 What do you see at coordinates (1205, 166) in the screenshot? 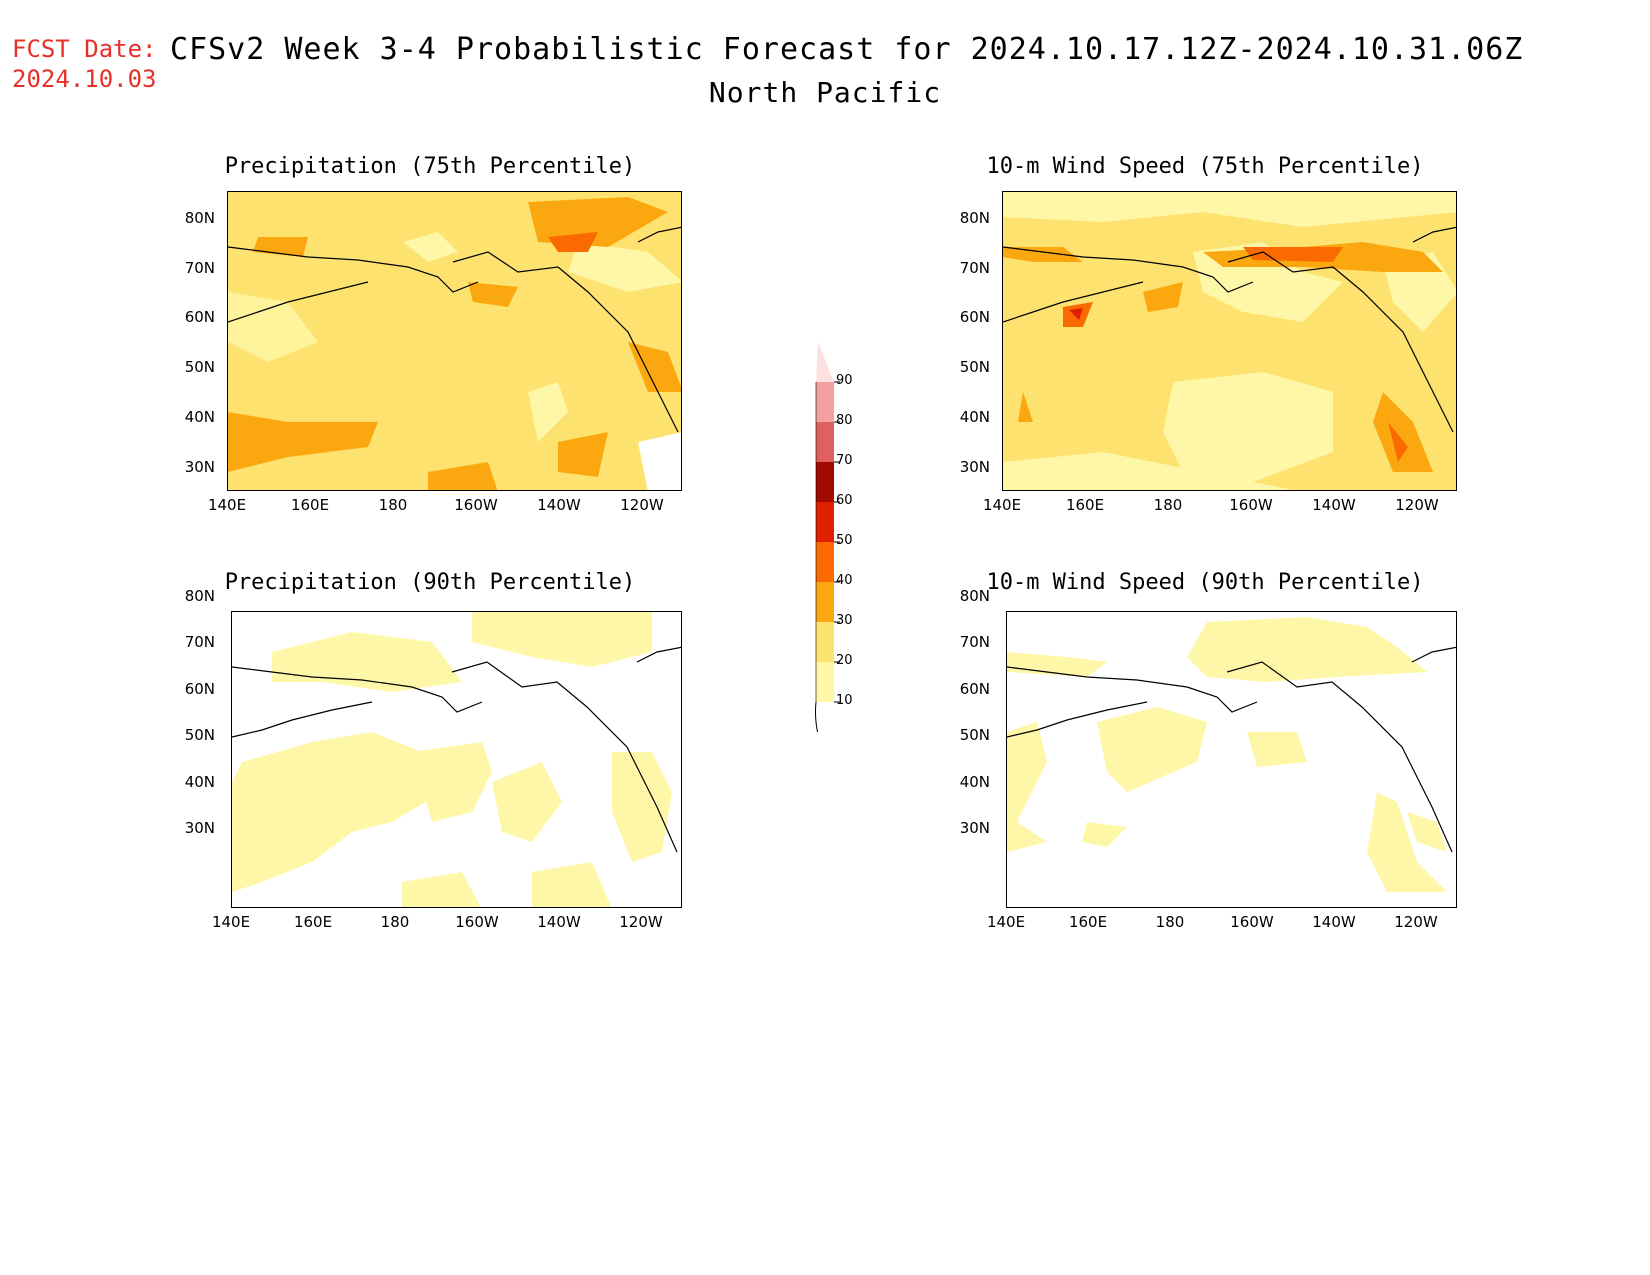
I see `panel-title: 10-m Wind Speed (75th Percentile)` at bounding box center [1205, 166].